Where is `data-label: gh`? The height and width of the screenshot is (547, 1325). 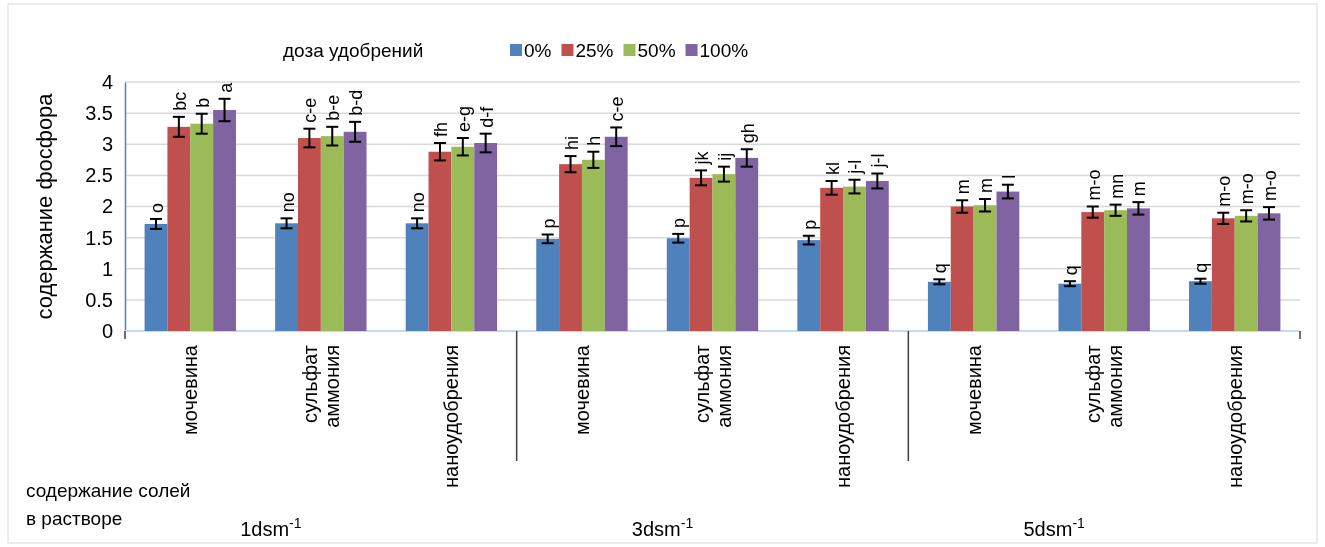
data-label: gh is located at coordinates (747, 133).